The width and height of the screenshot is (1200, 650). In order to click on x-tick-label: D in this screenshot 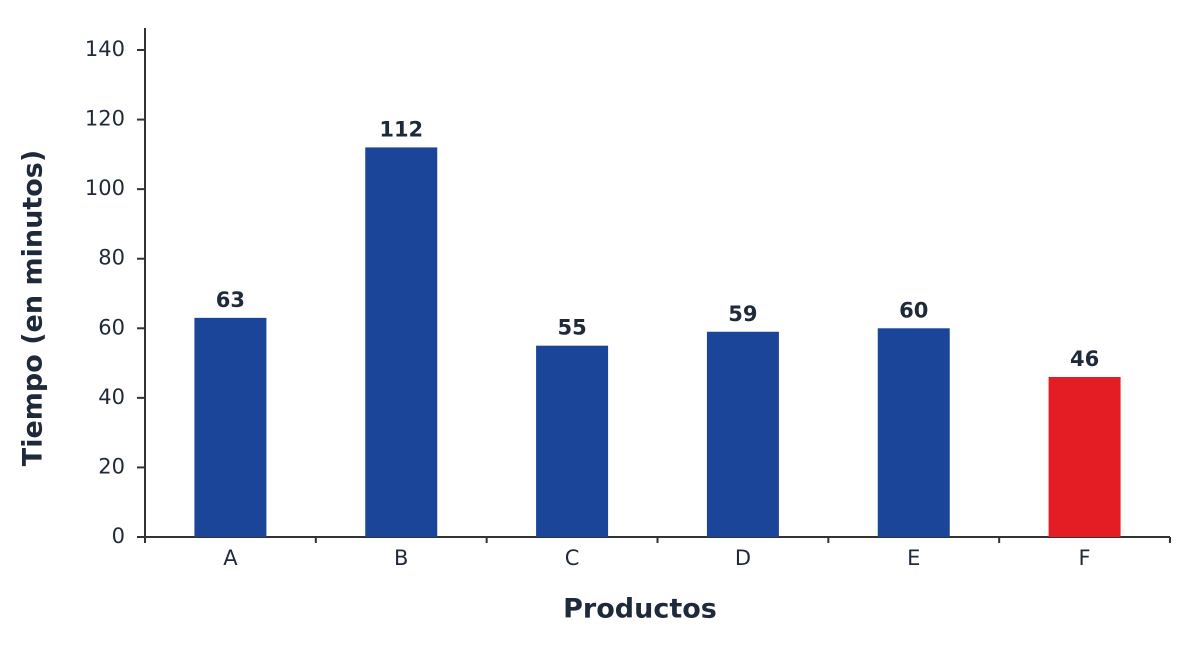, I will do `click(743, 558)`.